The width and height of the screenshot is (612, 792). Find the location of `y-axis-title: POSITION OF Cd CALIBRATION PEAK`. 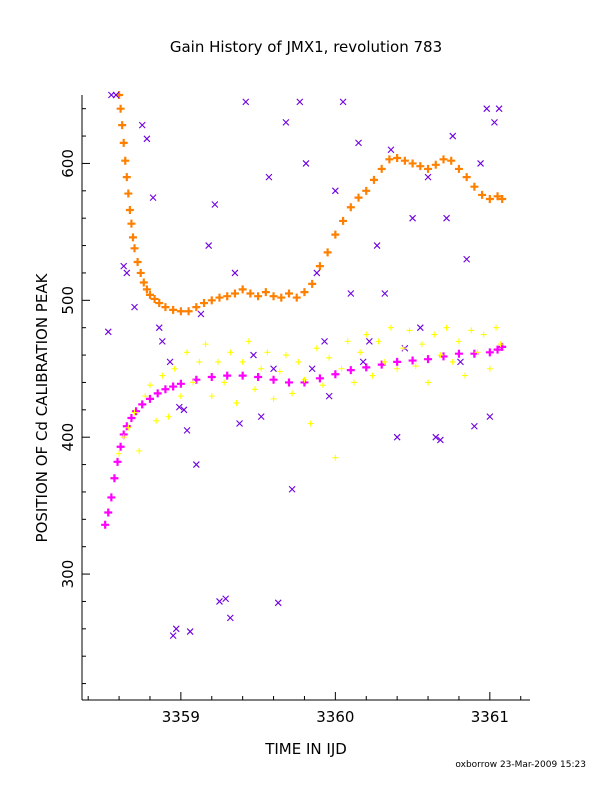

y-axis-title: POSITION OF Cd CALIBRATION PEAK is located at coordinates (42, 407).